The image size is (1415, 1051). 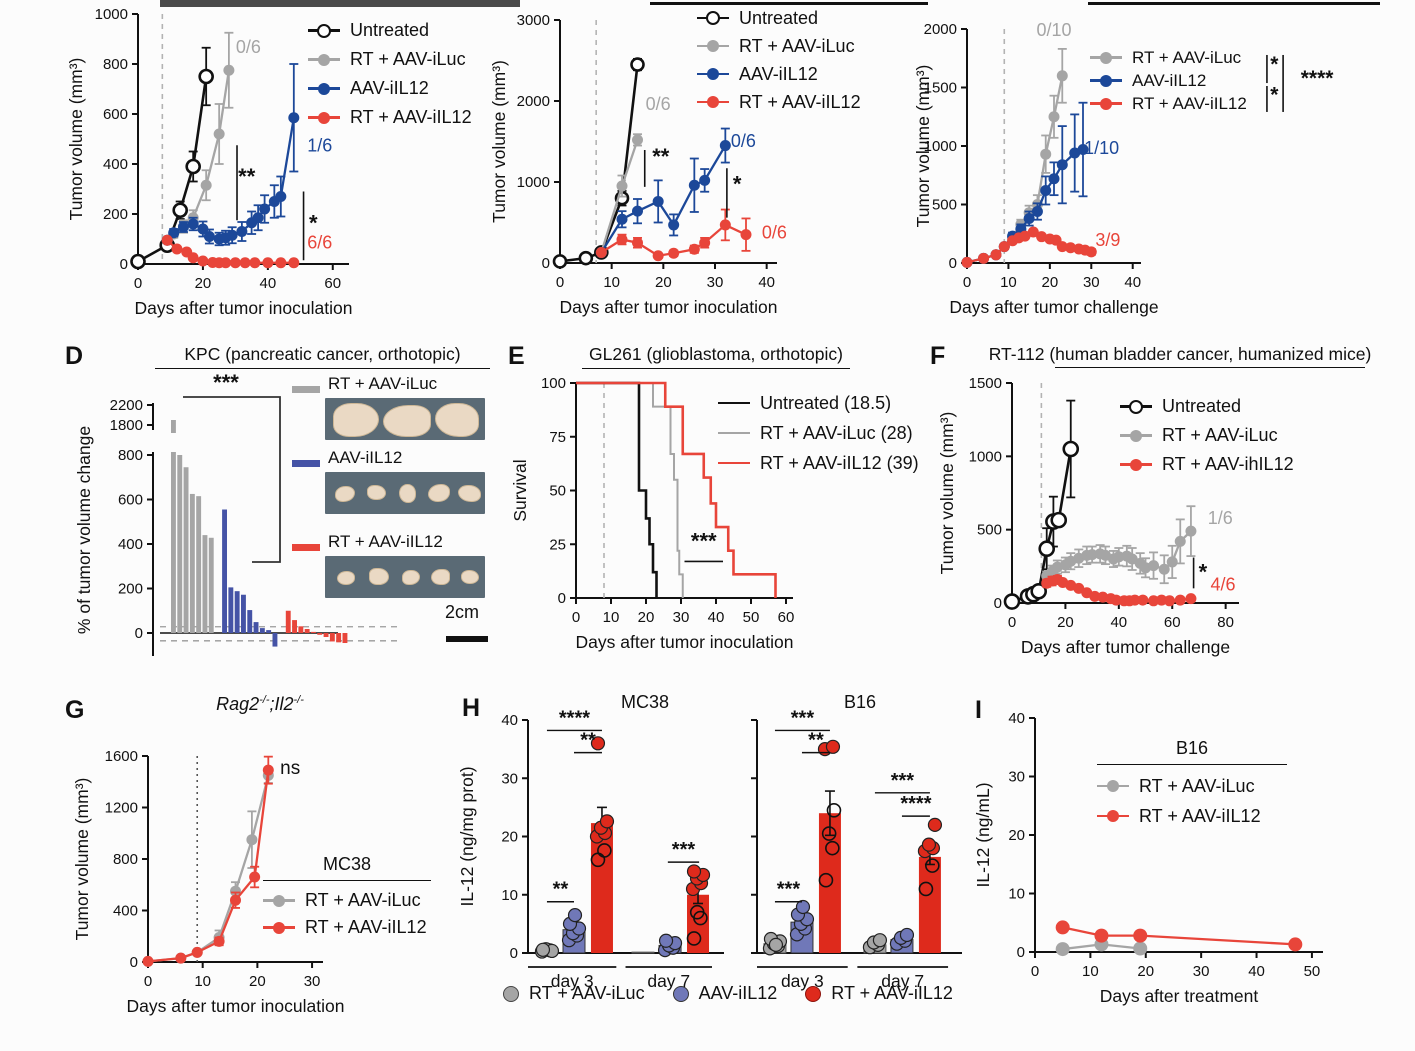 I want to click on tumor-photo-rt-aav-iluc, so click(x=405, y=419).